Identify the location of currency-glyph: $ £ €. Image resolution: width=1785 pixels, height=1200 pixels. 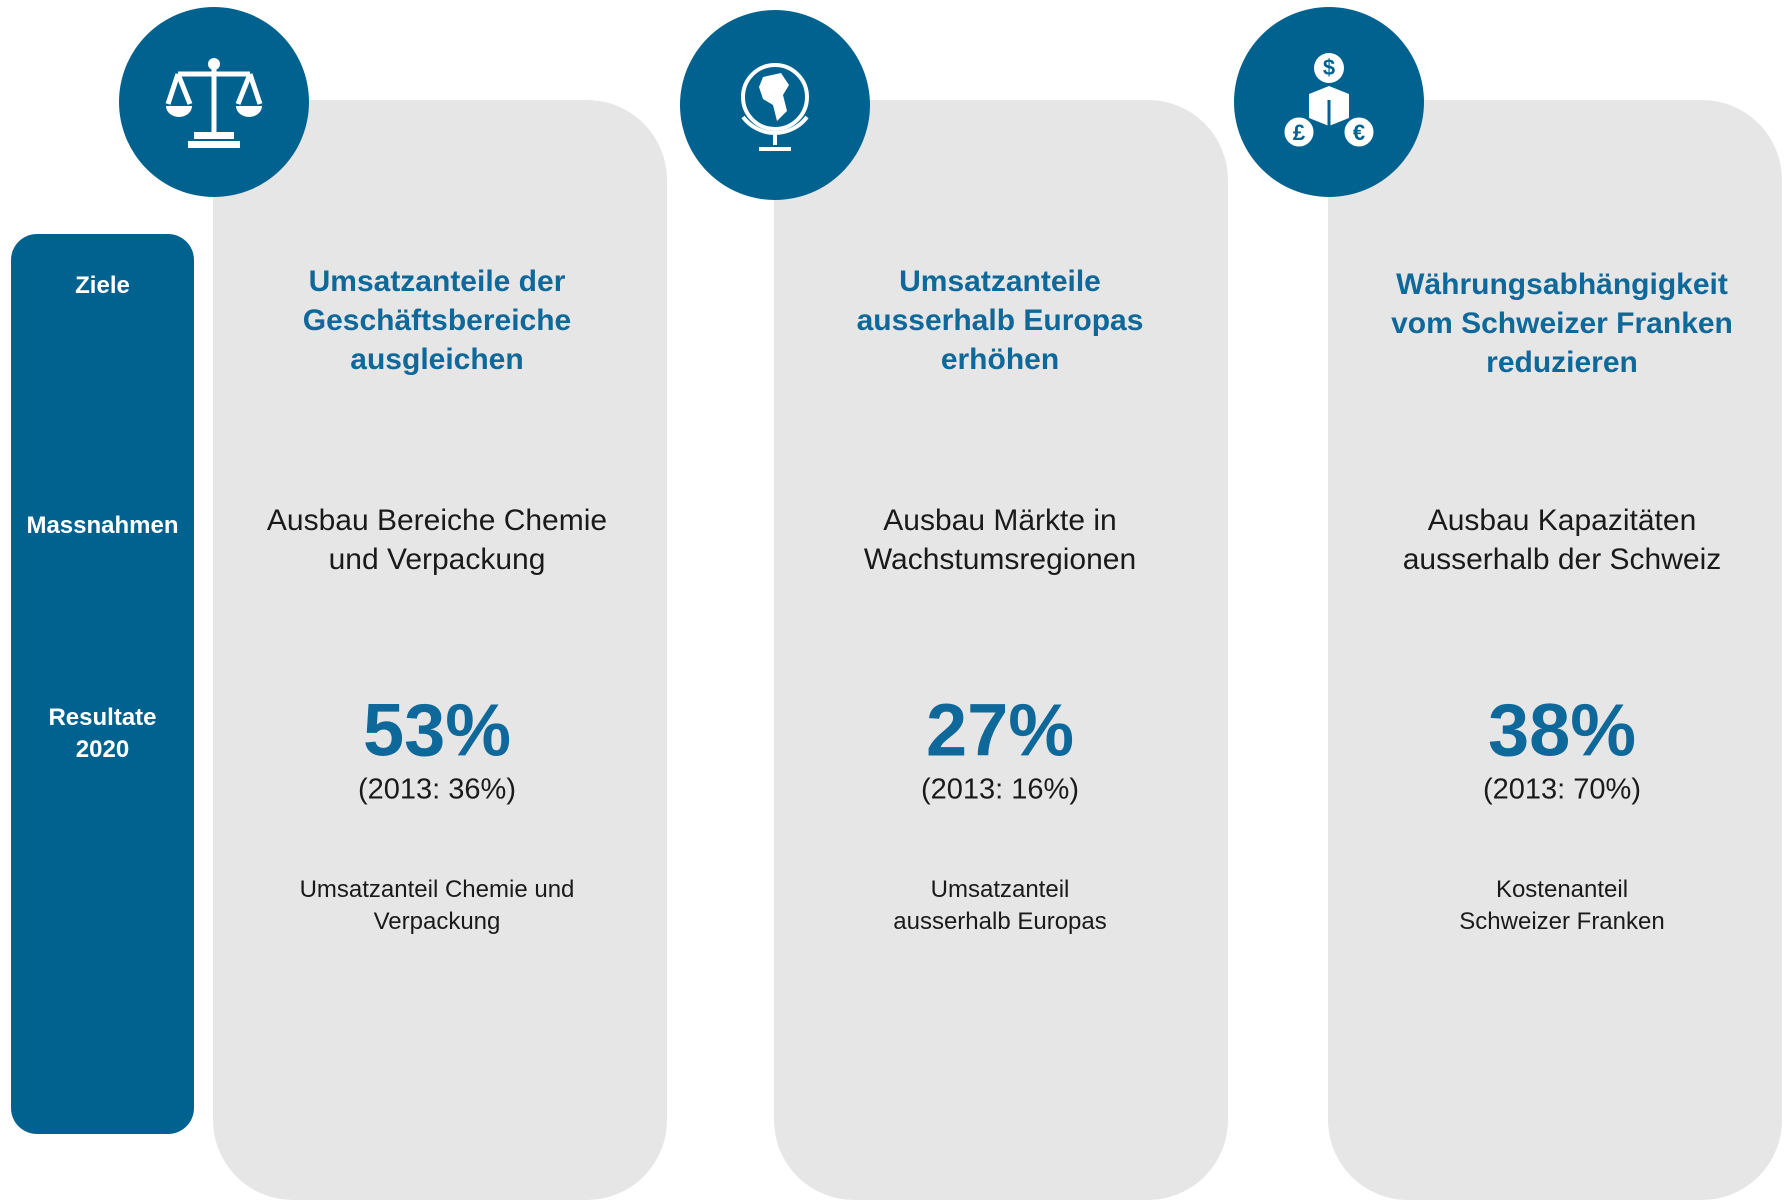
(1329, 101).